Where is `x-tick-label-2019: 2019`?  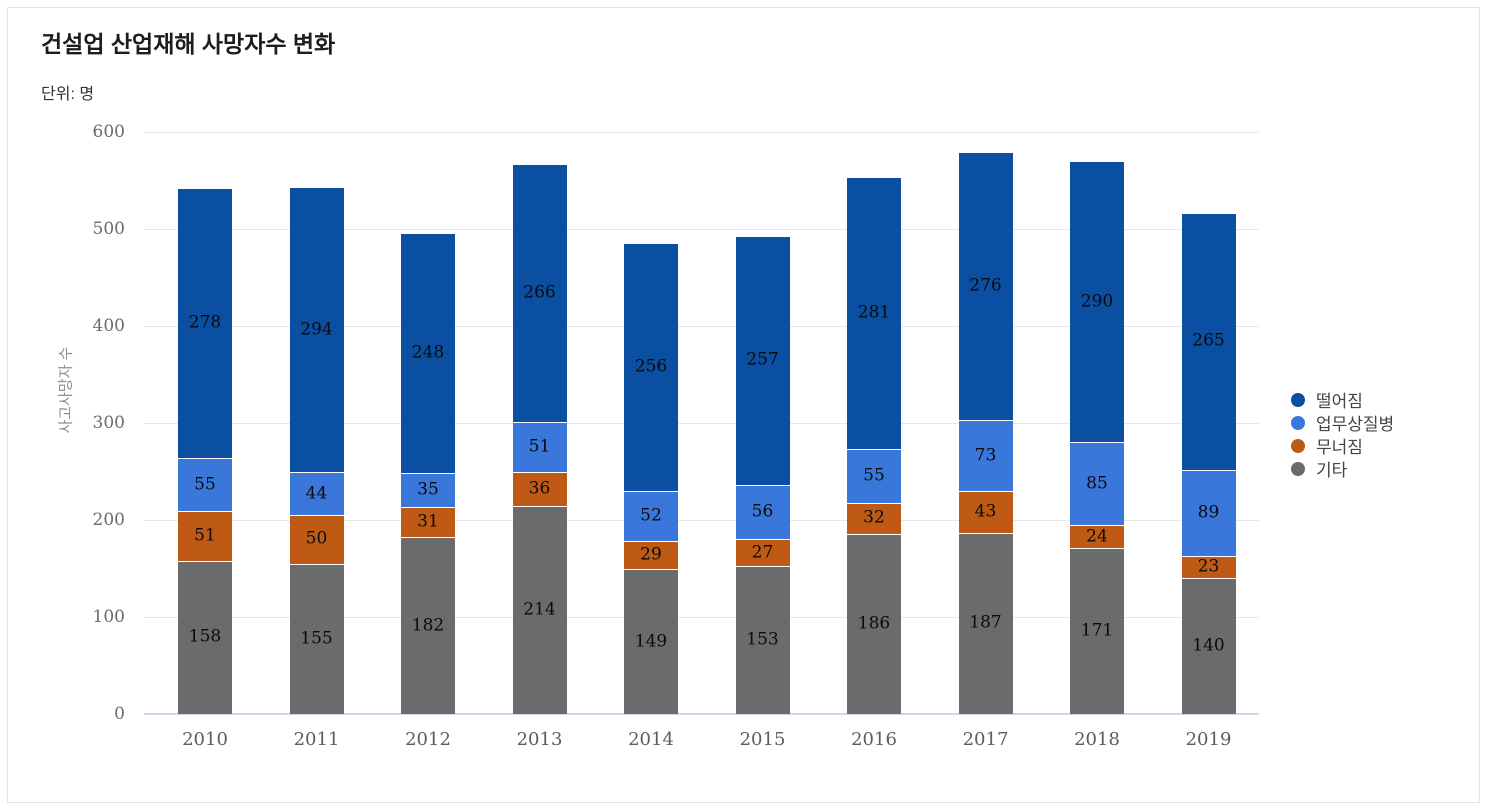
x-tick-label-2019: 2019 is located at coordinates (1208, 739).